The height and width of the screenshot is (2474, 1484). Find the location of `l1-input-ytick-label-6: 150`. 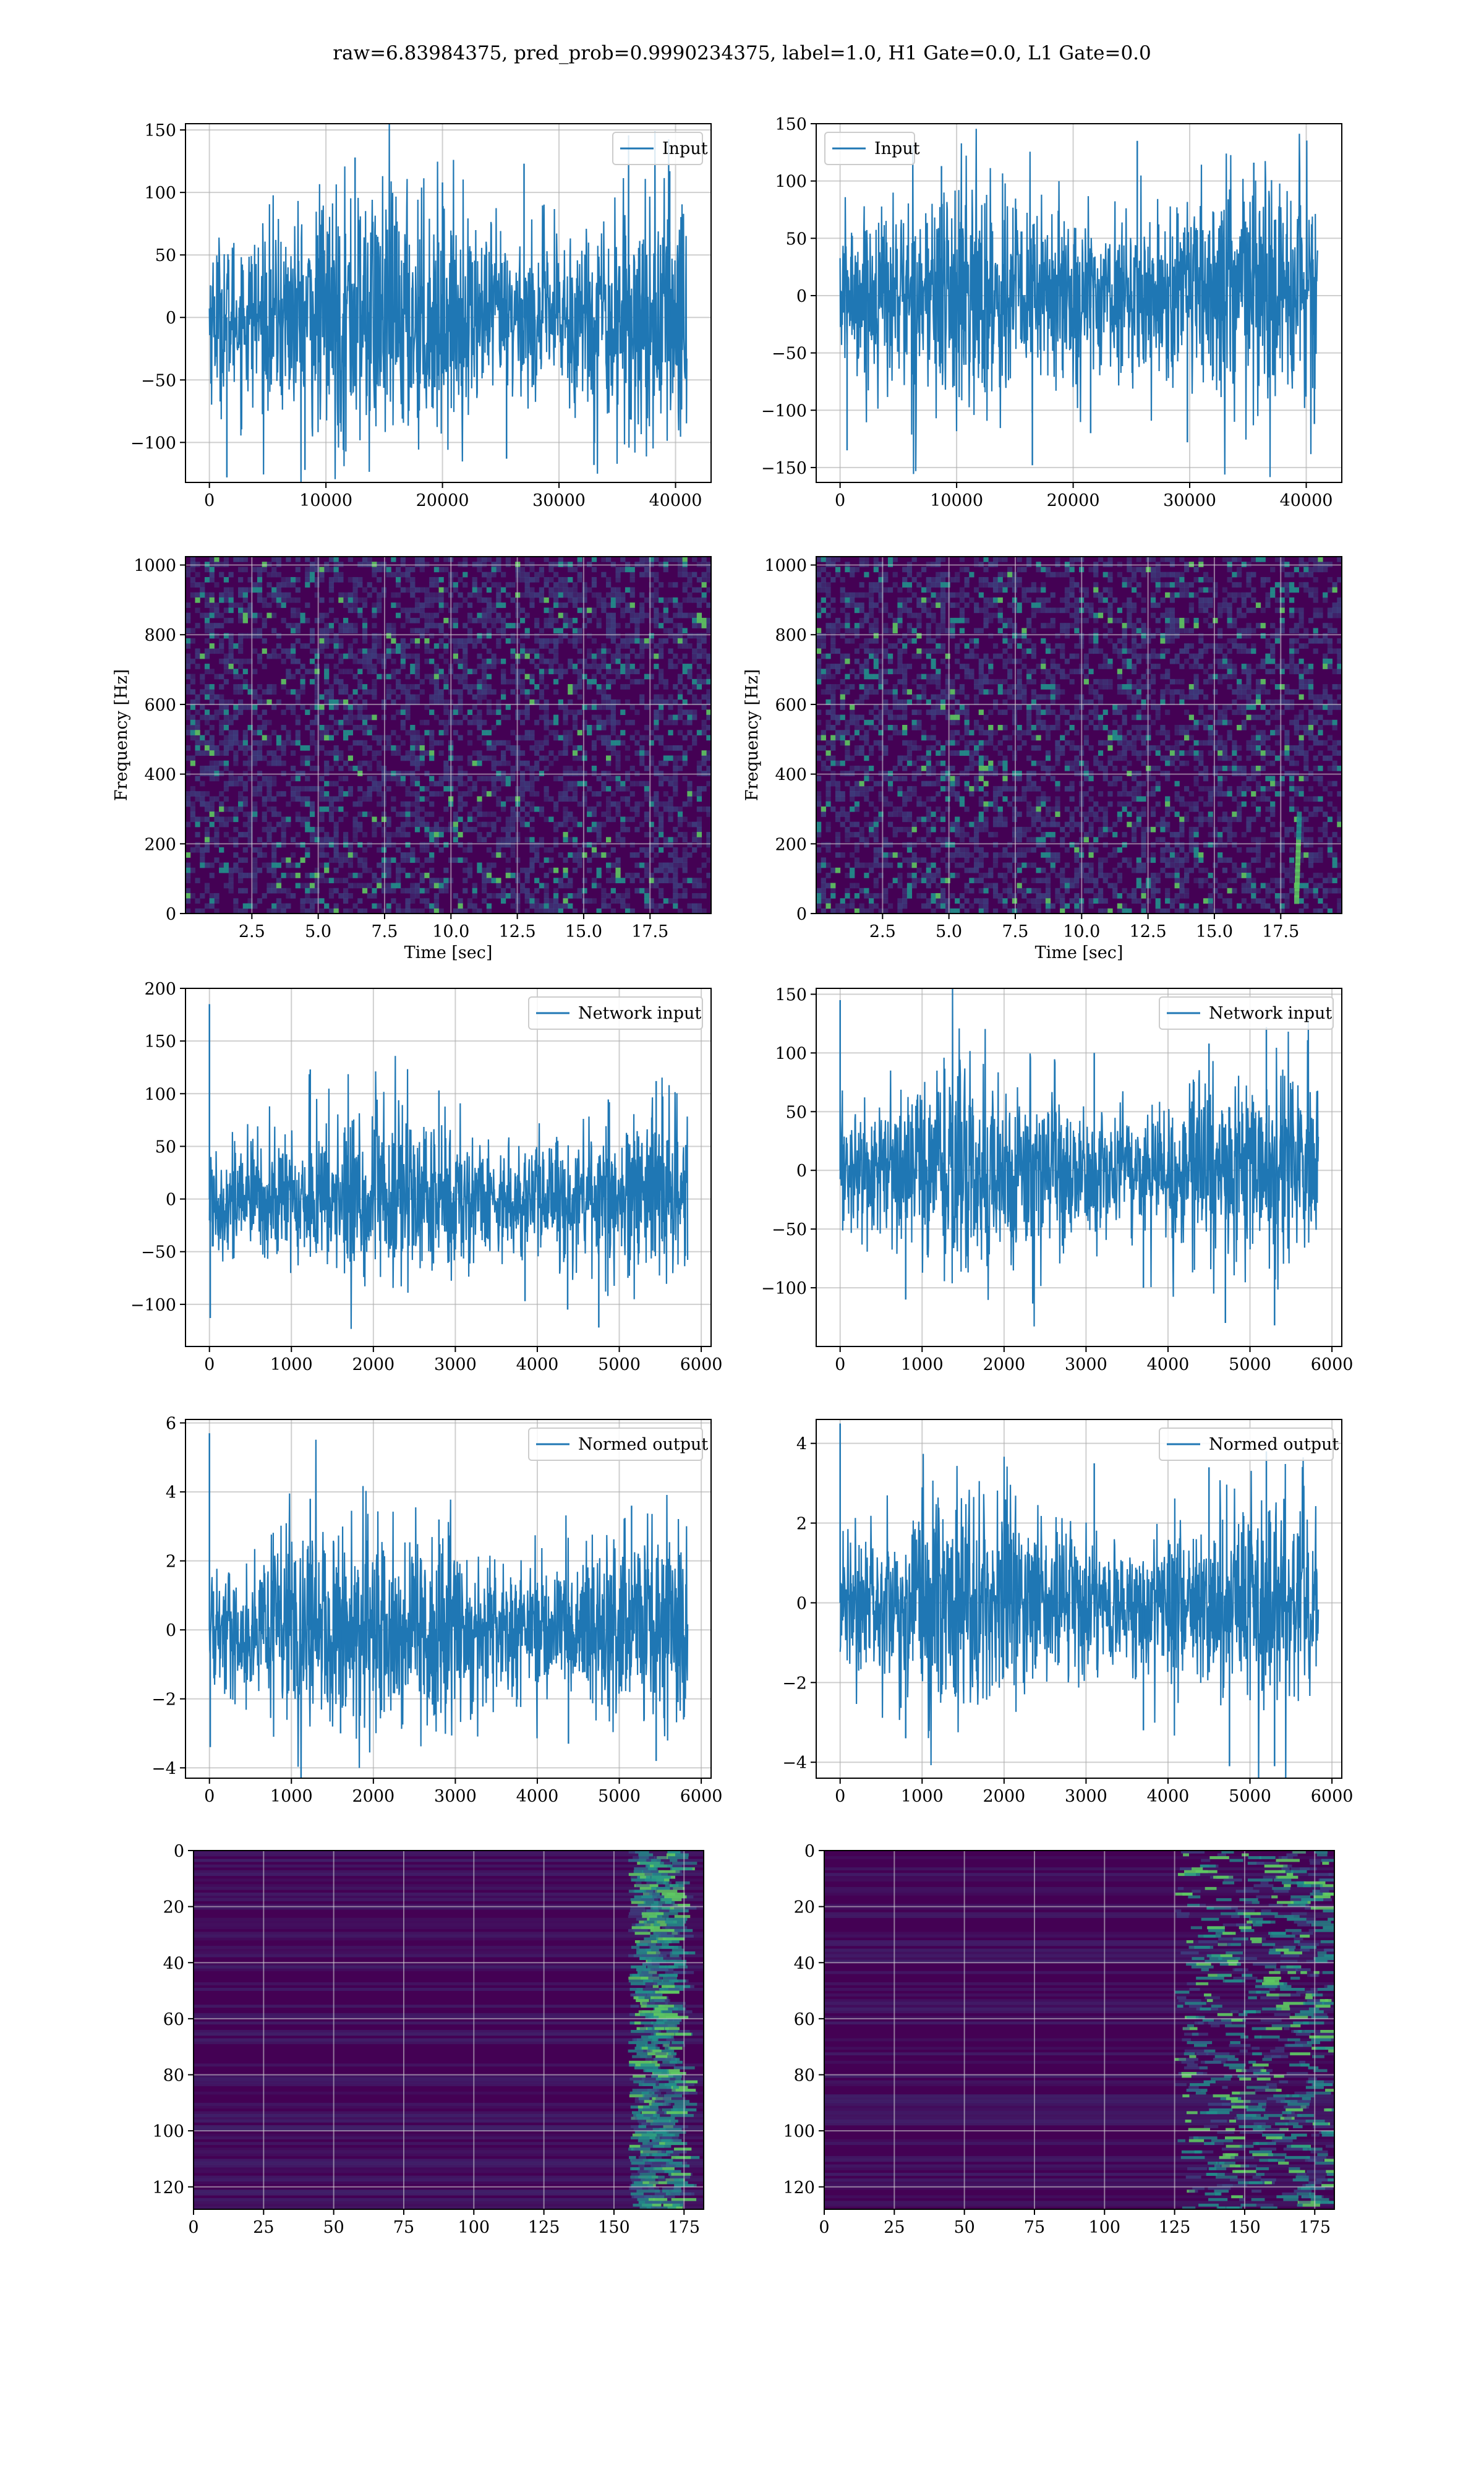

l1-input-ytick-label-6: 150 is located at coordinates (791, 124).